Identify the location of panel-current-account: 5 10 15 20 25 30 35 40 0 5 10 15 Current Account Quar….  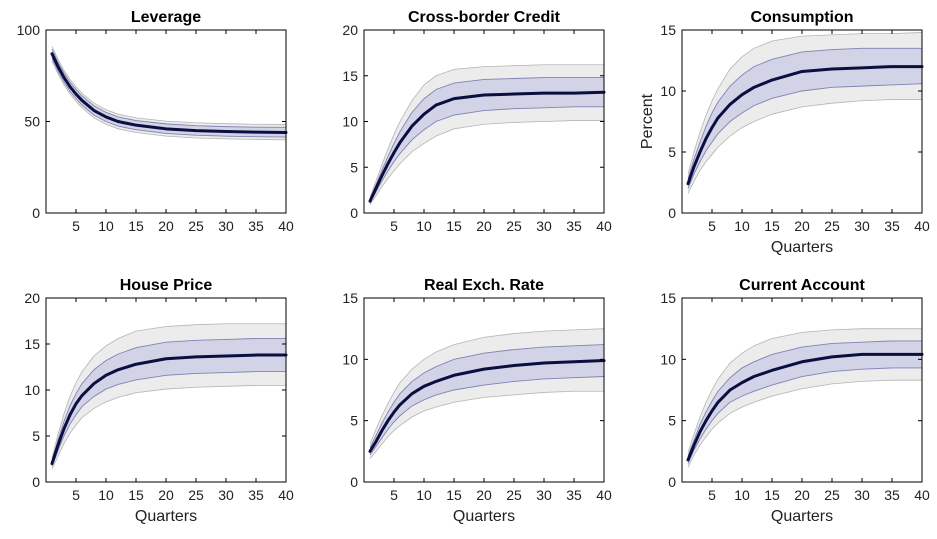
(795, 401).